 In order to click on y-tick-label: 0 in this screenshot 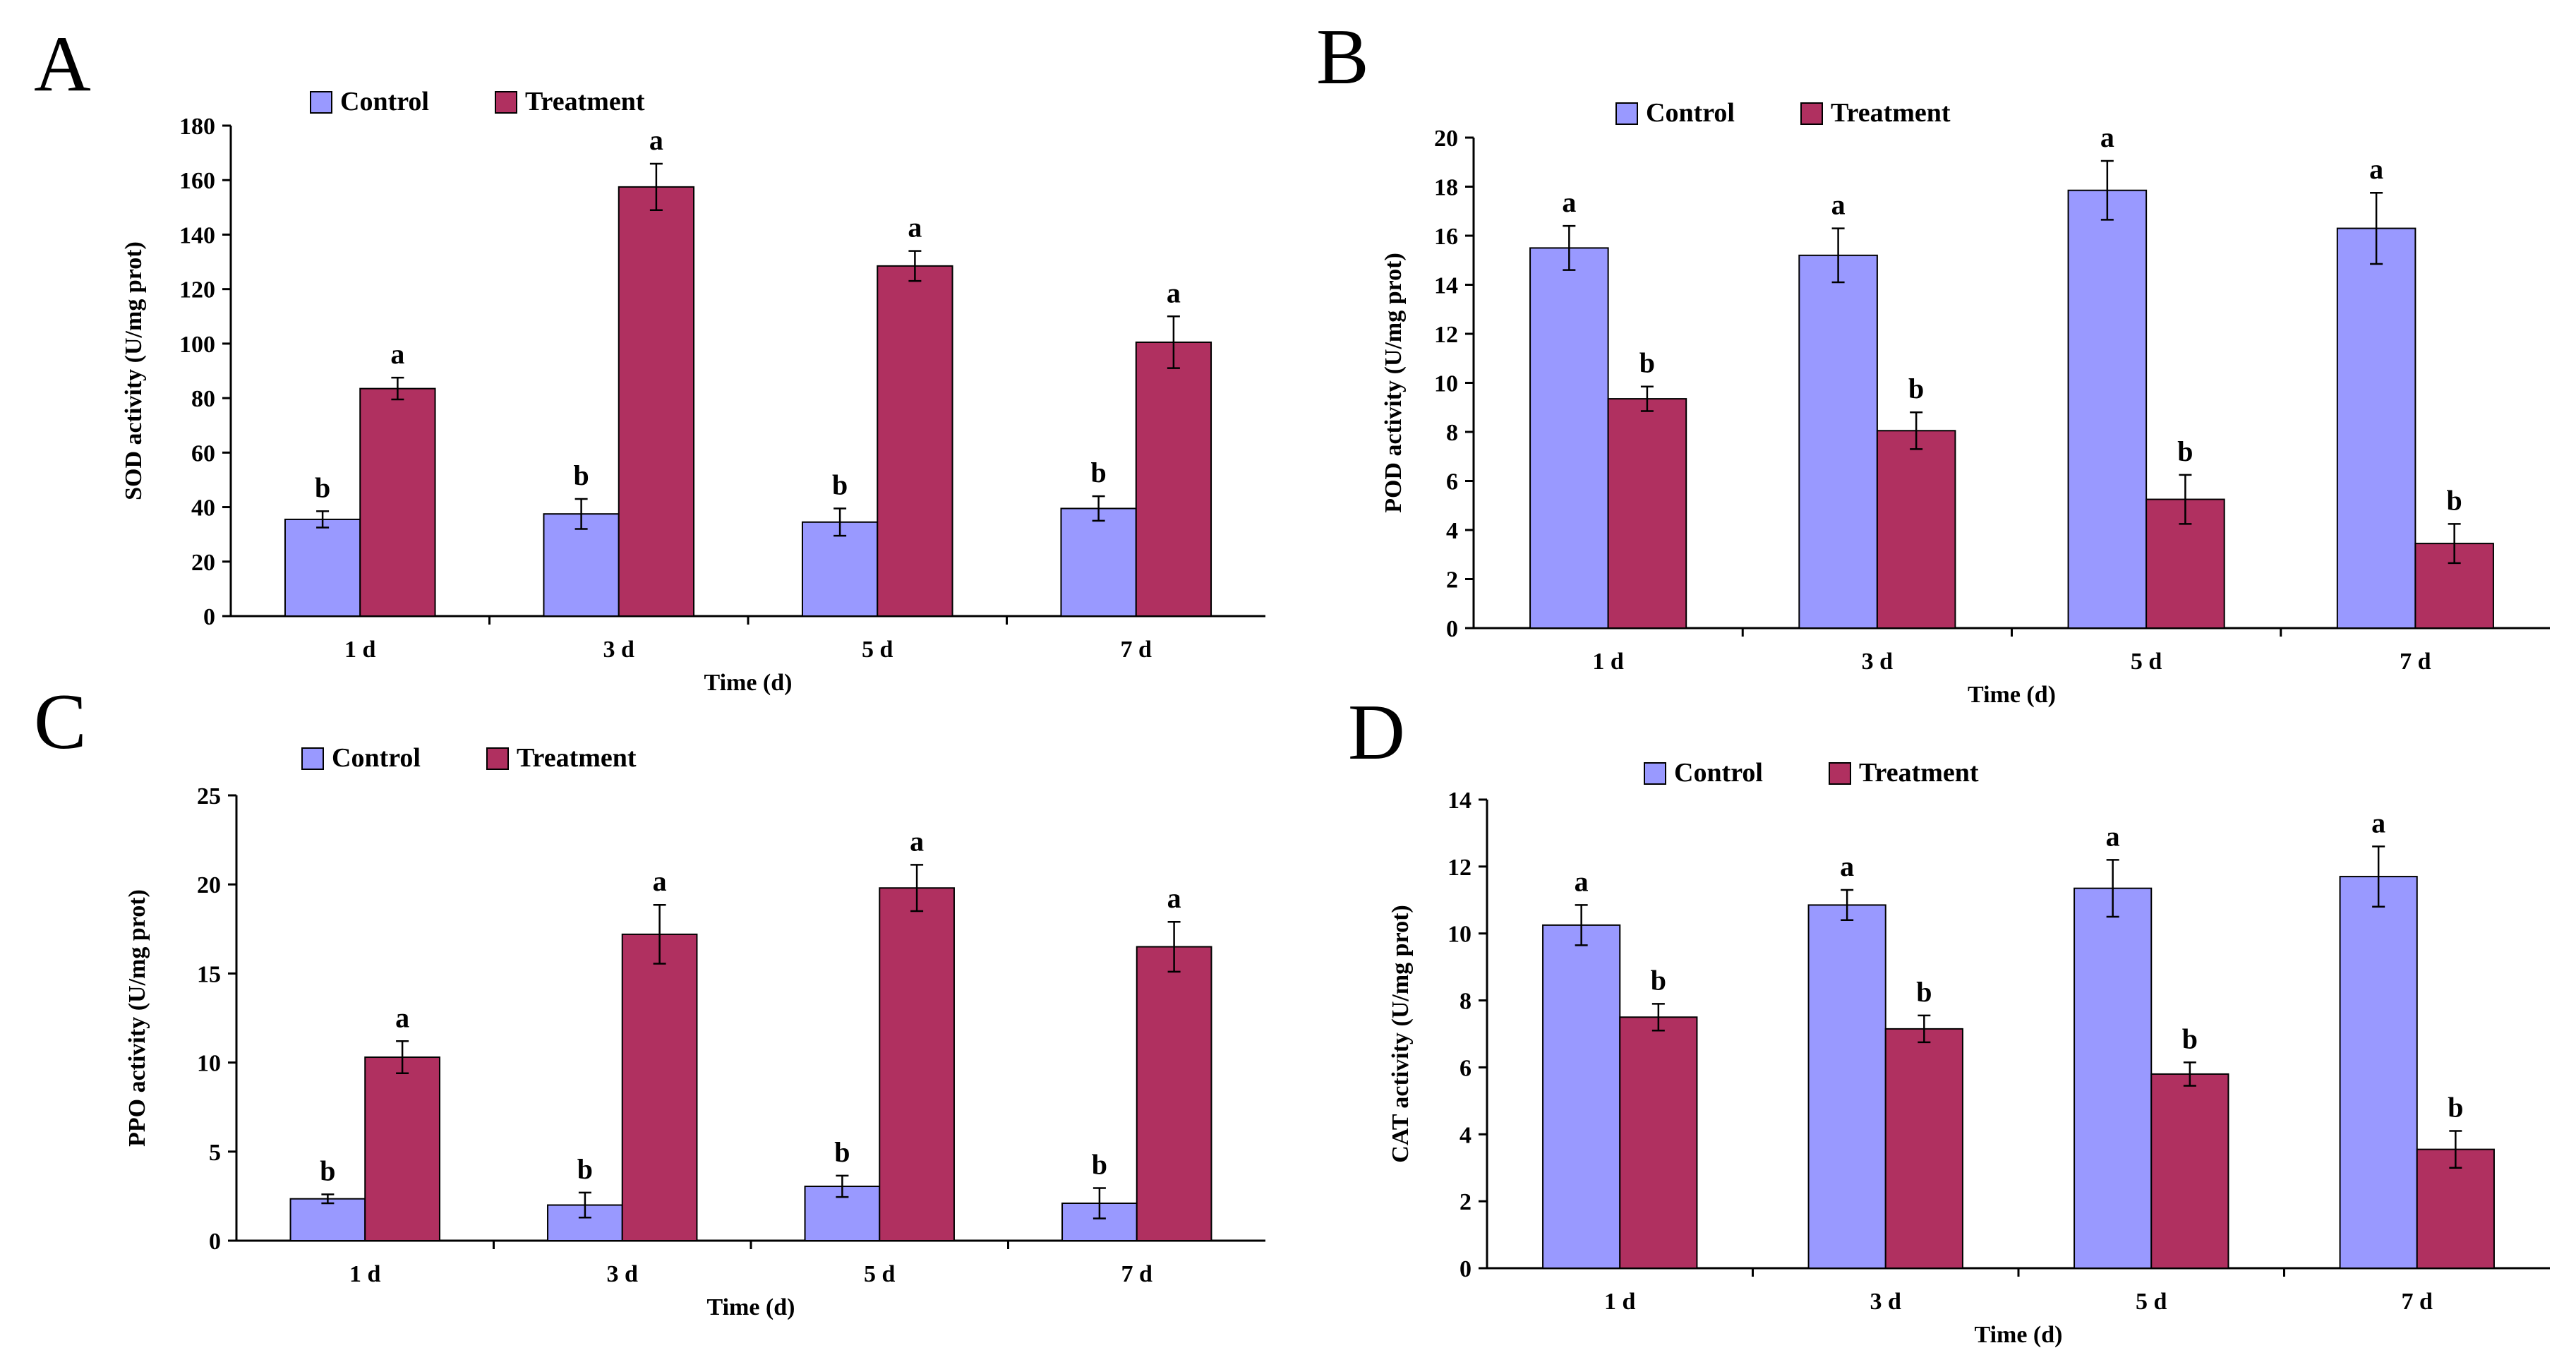, I will do `click(209, 617)`.